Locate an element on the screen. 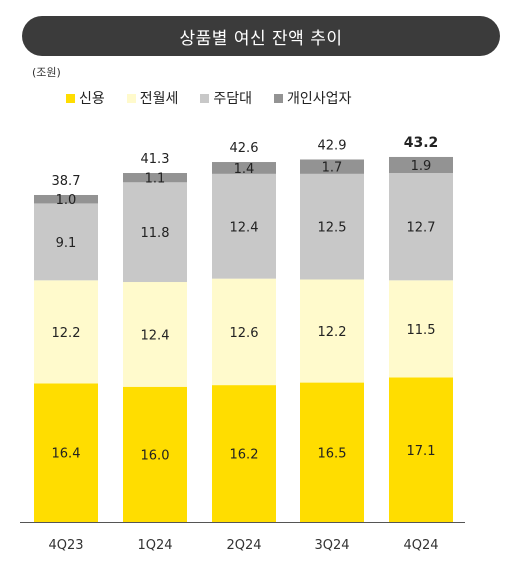 The width and height of the screenshot is (512, 571). data-label-credit: 17.1 is located at coordinates (421, 451).